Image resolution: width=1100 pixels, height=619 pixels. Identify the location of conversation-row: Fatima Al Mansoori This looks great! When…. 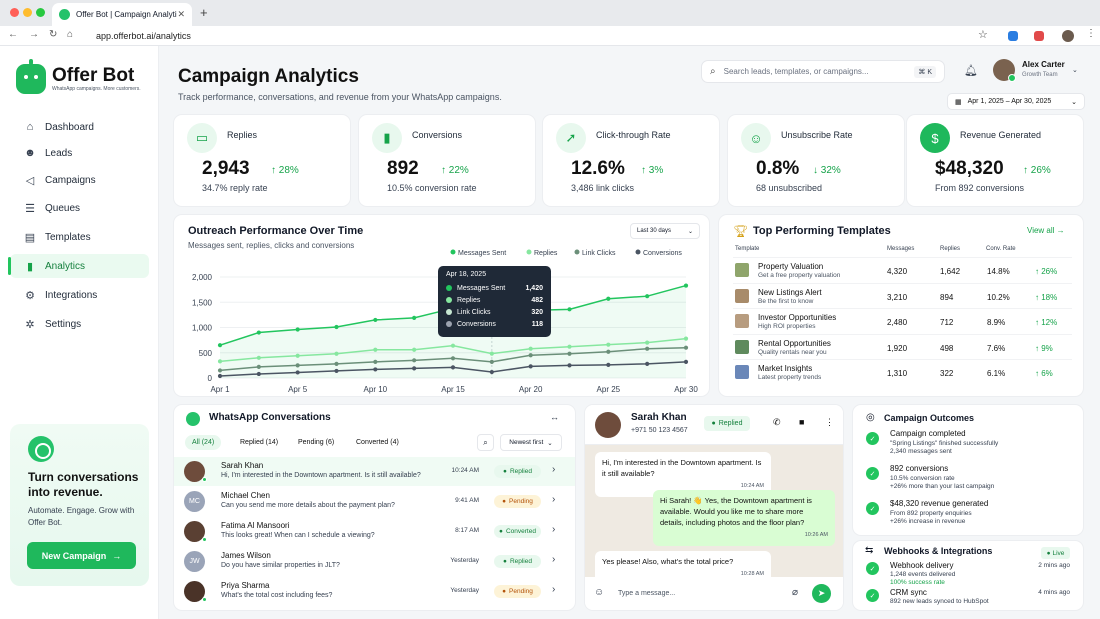
(374, 531).